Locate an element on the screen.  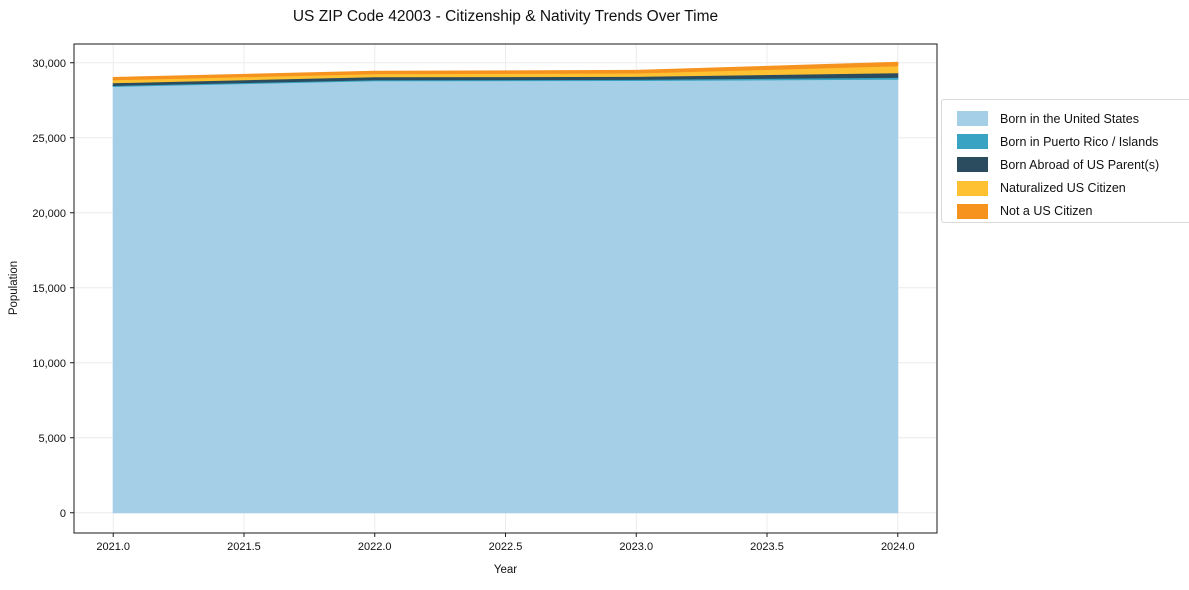
legend-label: Born in the United States is located at coordinates (1069, 118).